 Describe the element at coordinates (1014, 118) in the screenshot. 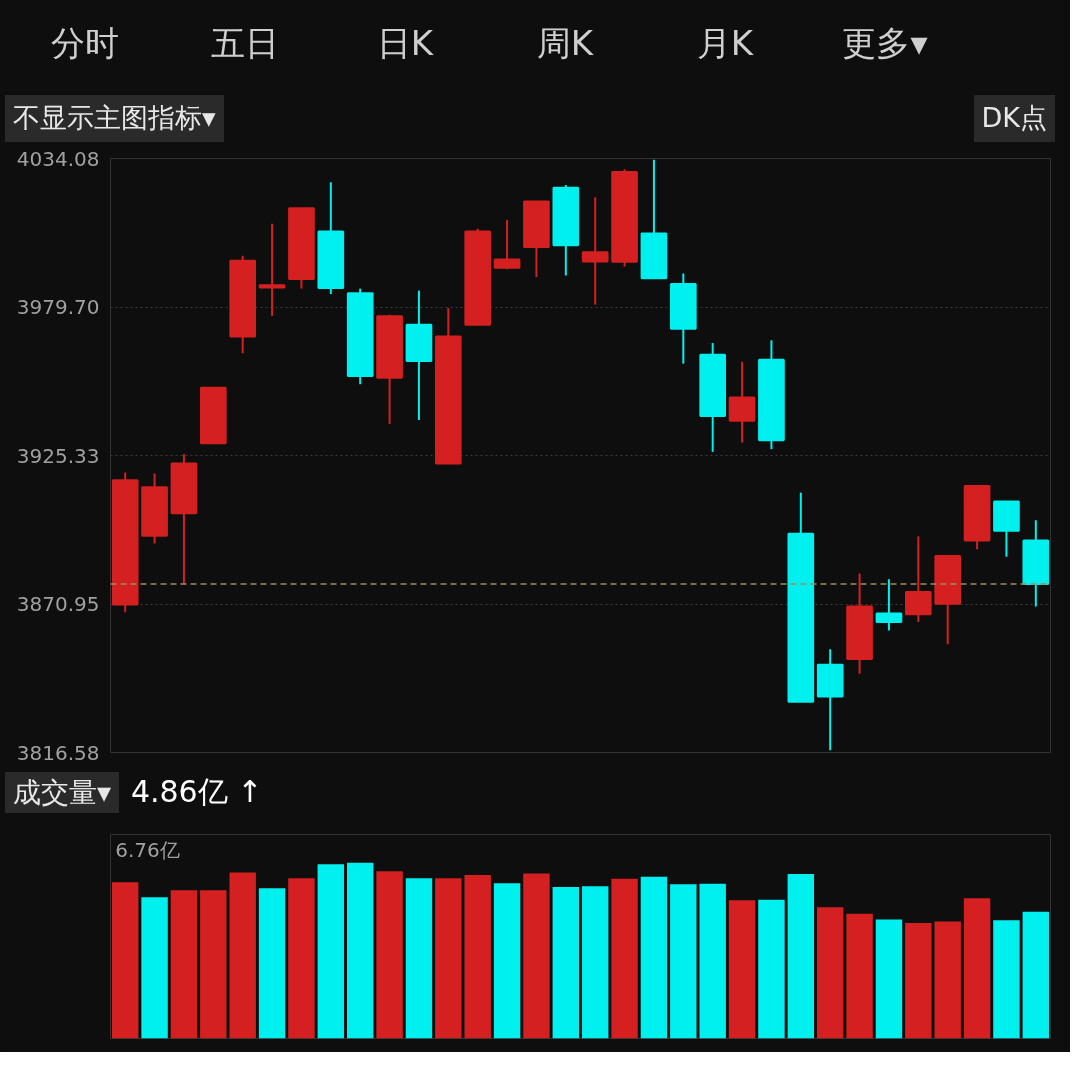

I see `text: DK点` at that location.